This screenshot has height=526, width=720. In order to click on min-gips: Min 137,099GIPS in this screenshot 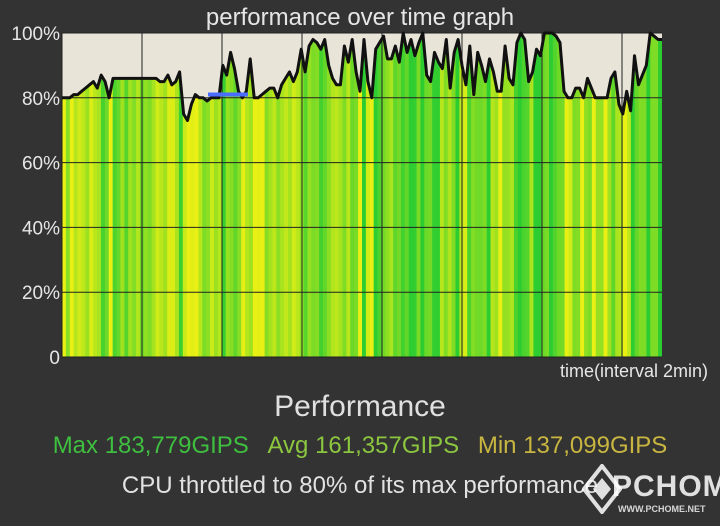, I will do `click(572, 445)`.